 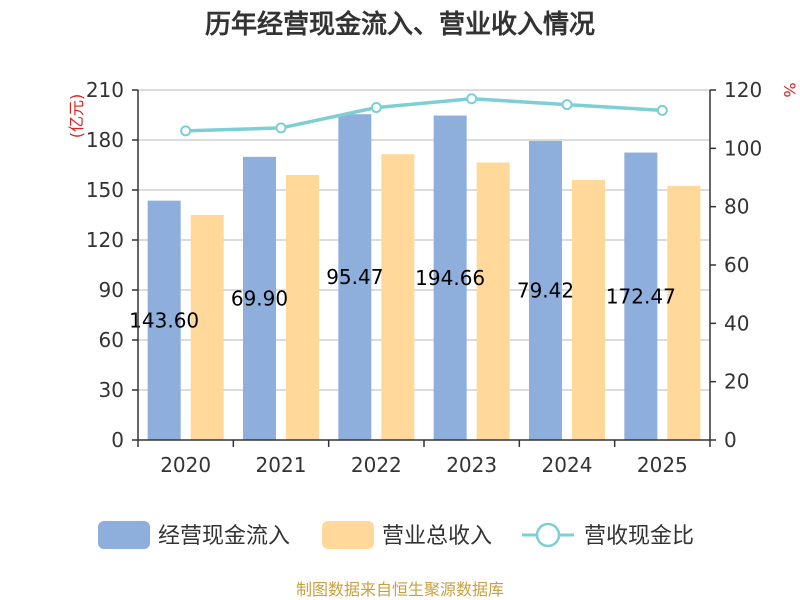 What do you see at coordinates (400, 589) in the screenshot?
I see `source-note: 制图数据来自恒生聚源数据库` at bounding box center [400, 589].